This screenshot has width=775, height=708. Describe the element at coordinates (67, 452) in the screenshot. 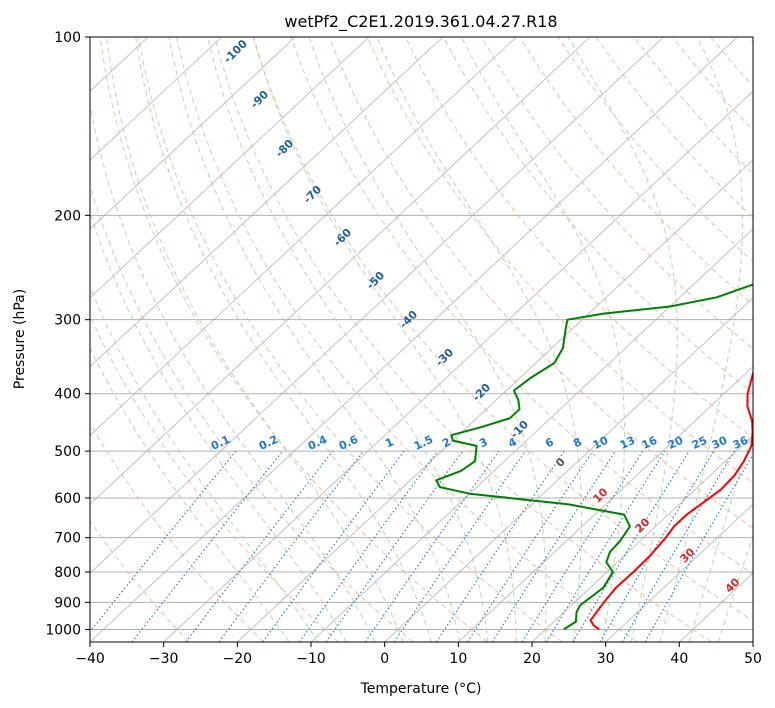

I see `y-tick-label: 500` at that location.